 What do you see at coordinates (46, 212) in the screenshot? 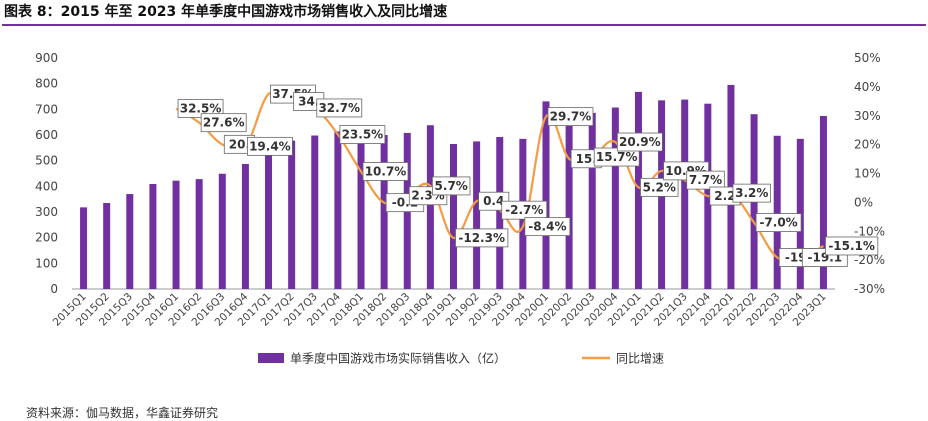
I see `left-tick-label: 300` at bounding box center [46, 212].